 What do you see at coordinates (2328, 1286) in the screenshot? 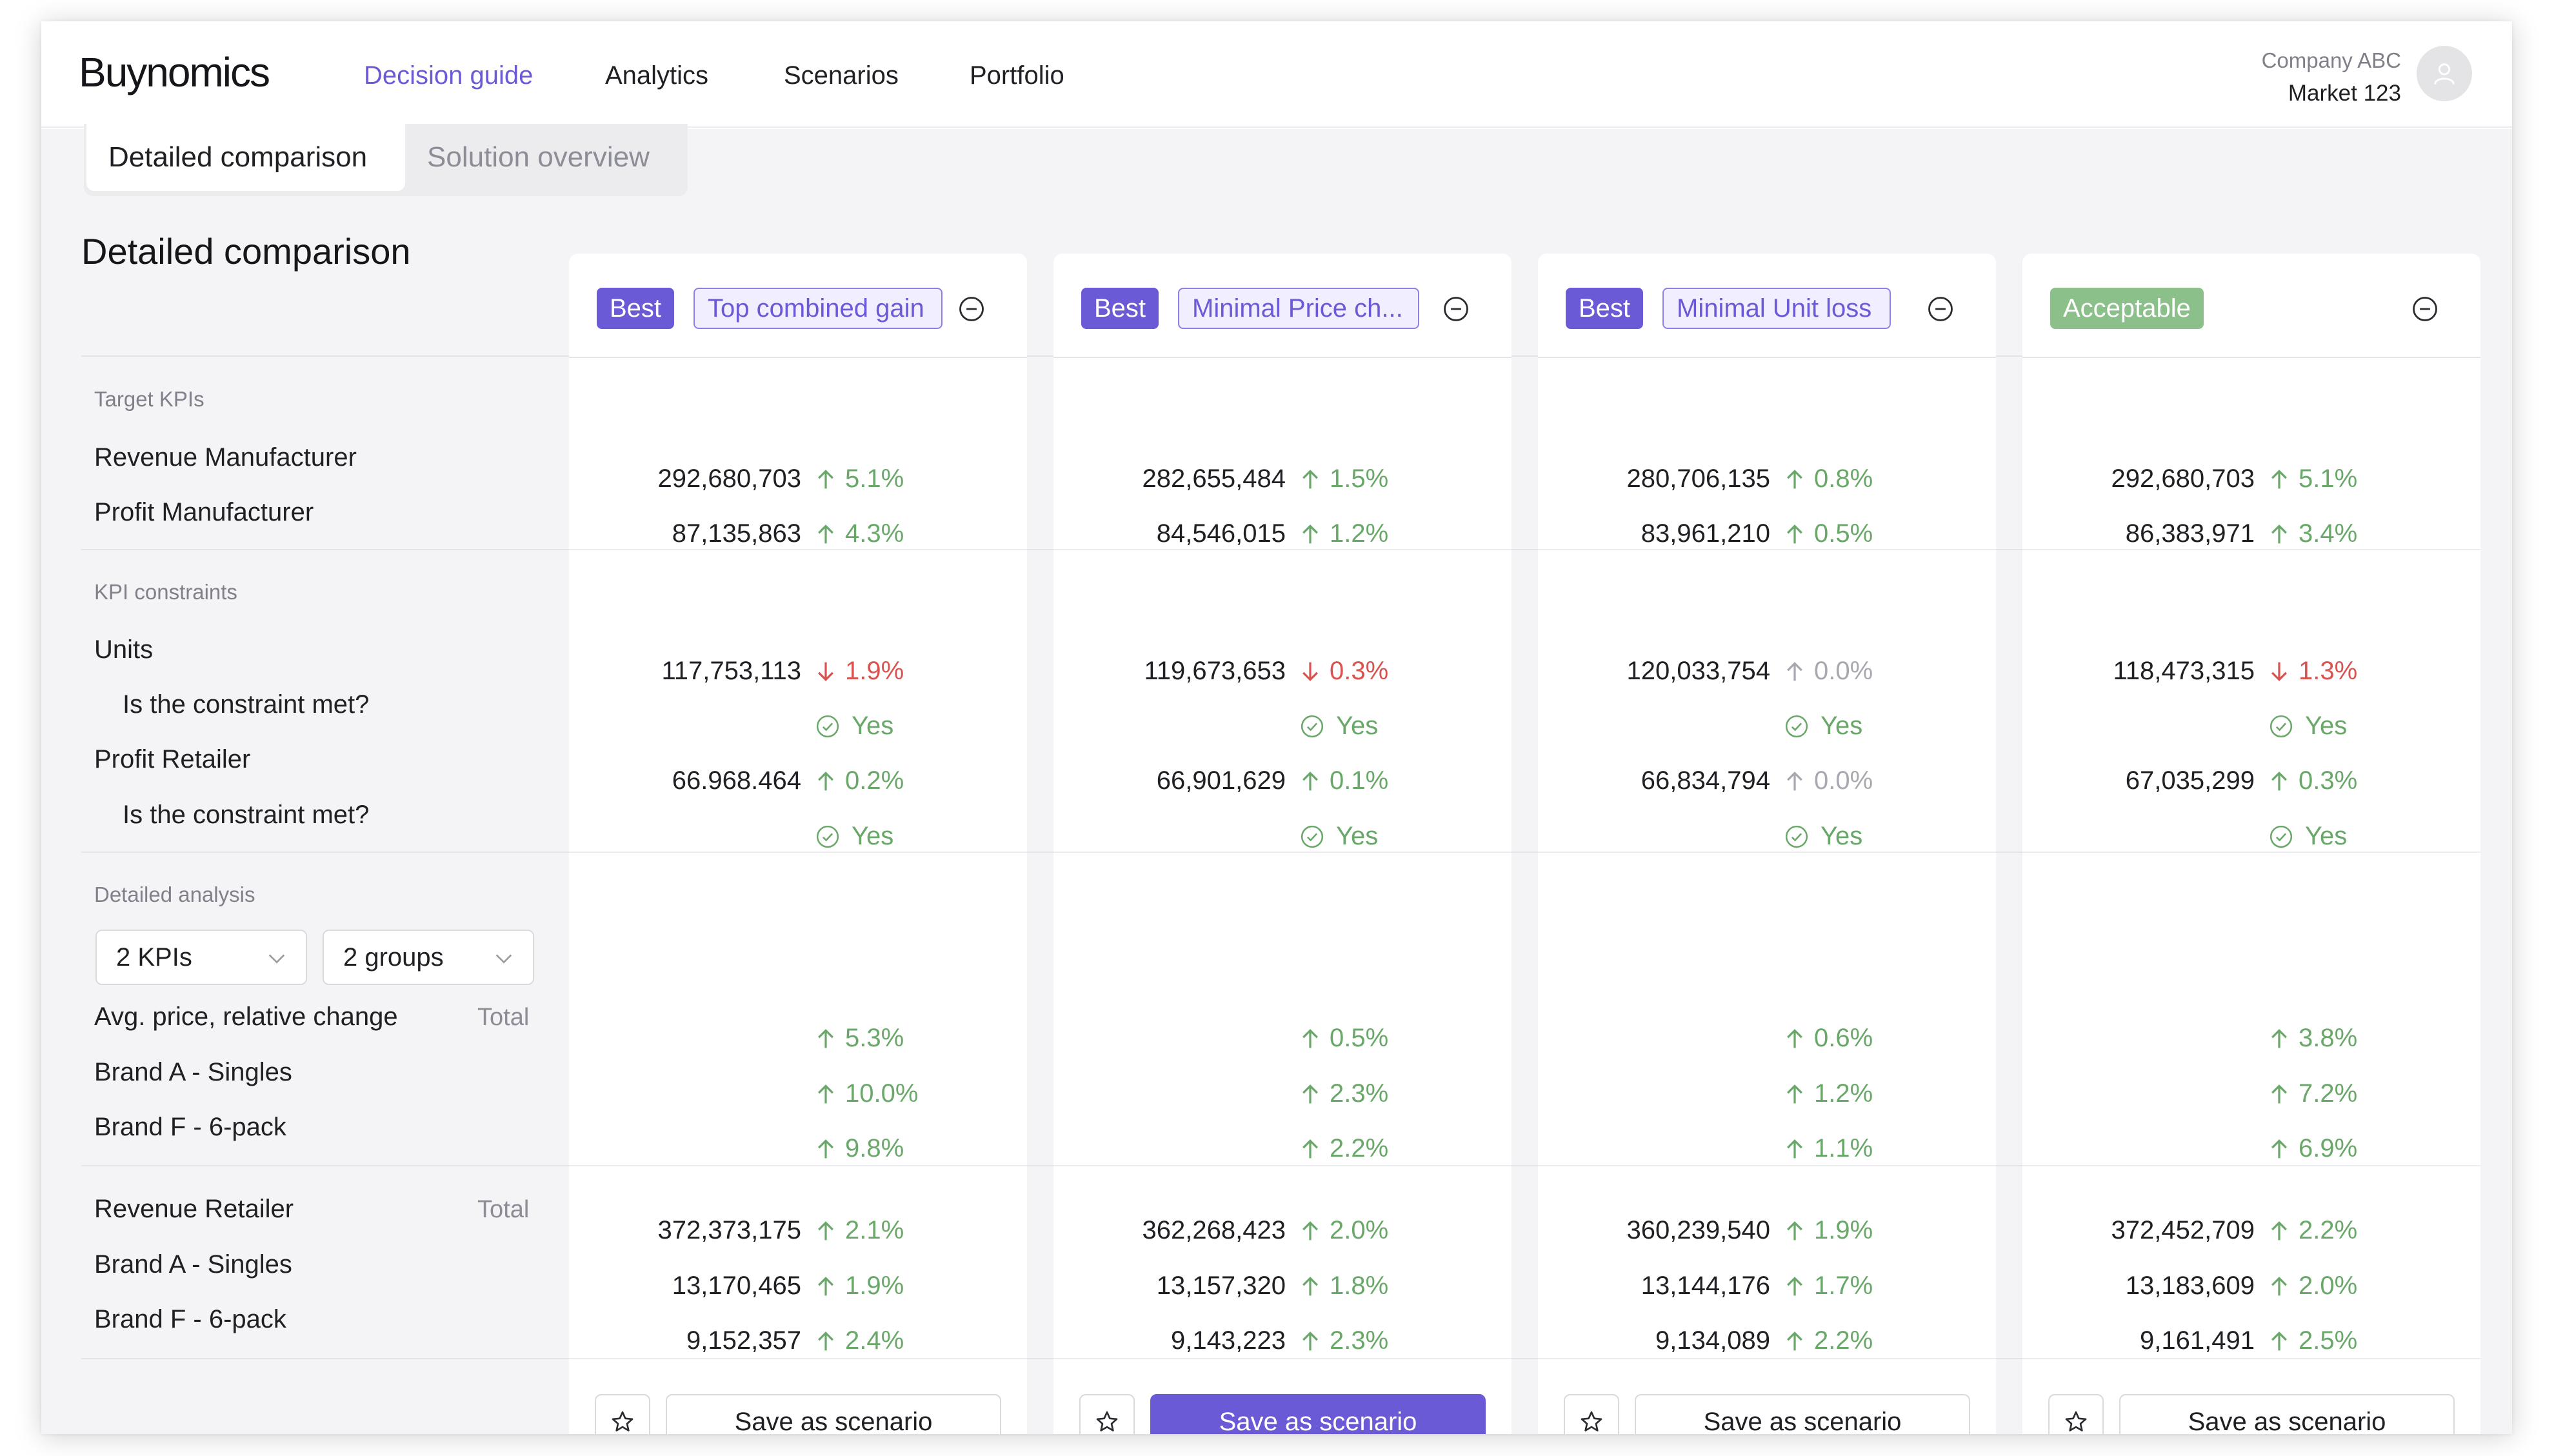
I see `change-value: 2.0%` at bounding box center [2328, 1286].